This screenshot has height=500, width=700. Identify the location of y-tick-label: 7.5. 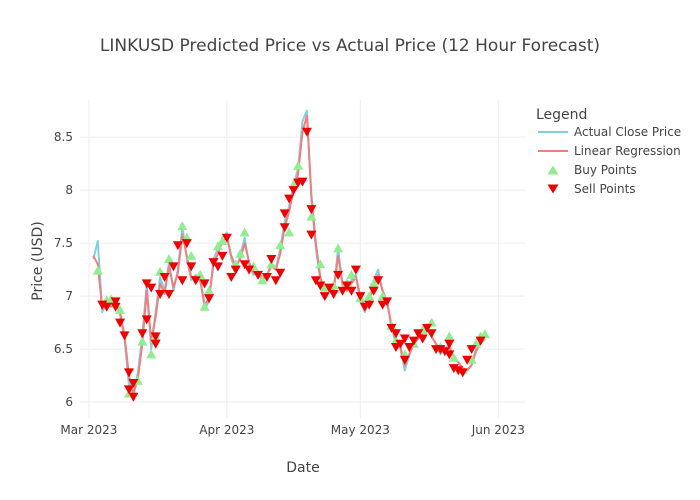
(63, 243).